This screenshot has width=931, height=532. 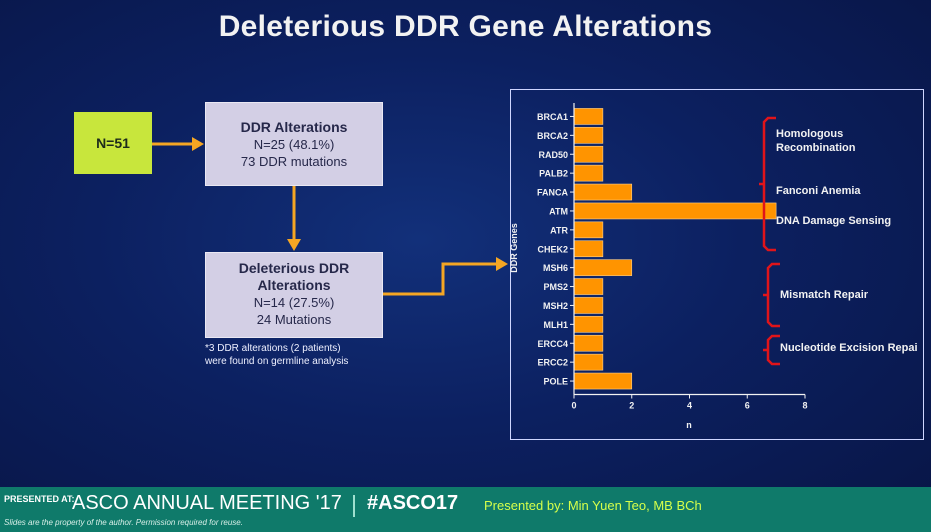 I want to click on bar-atr, so click(x=588, y=230).